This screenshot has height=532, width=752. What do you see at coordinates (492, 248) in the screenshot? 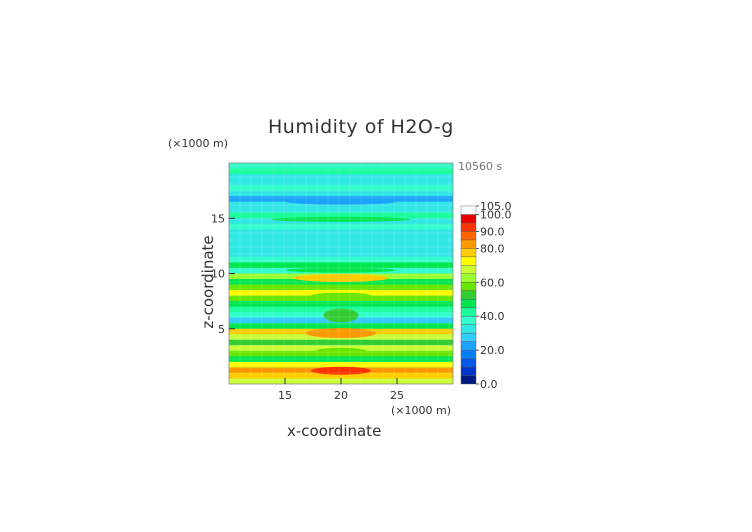
I see `colorbar-label: 80.0` at bounding box center [492, 248].